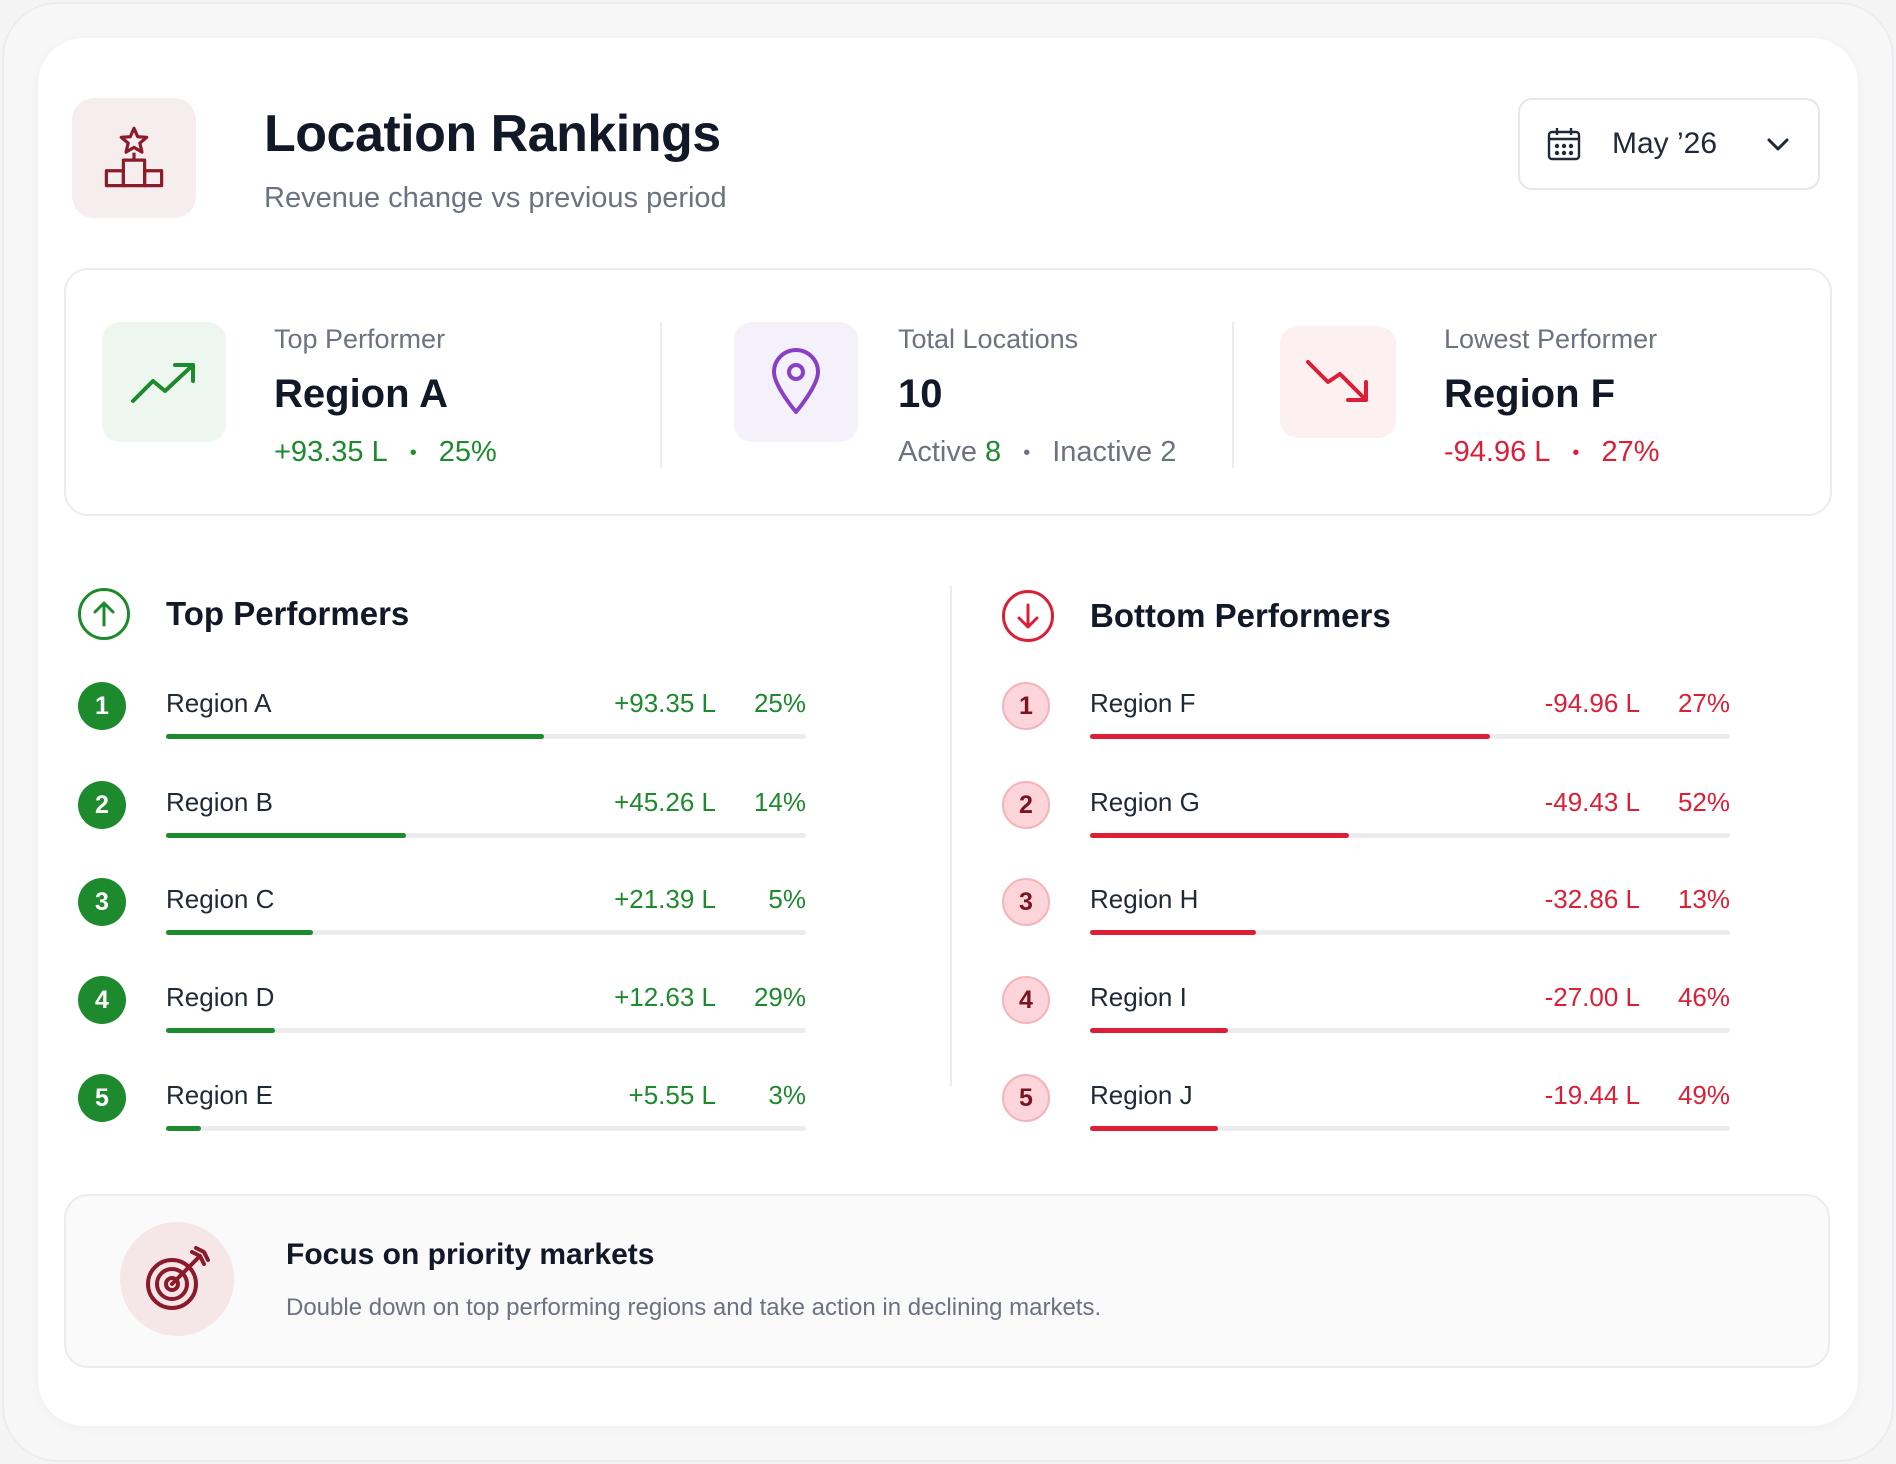  I want to click on target-arrow-icon, so click(177, 1279).